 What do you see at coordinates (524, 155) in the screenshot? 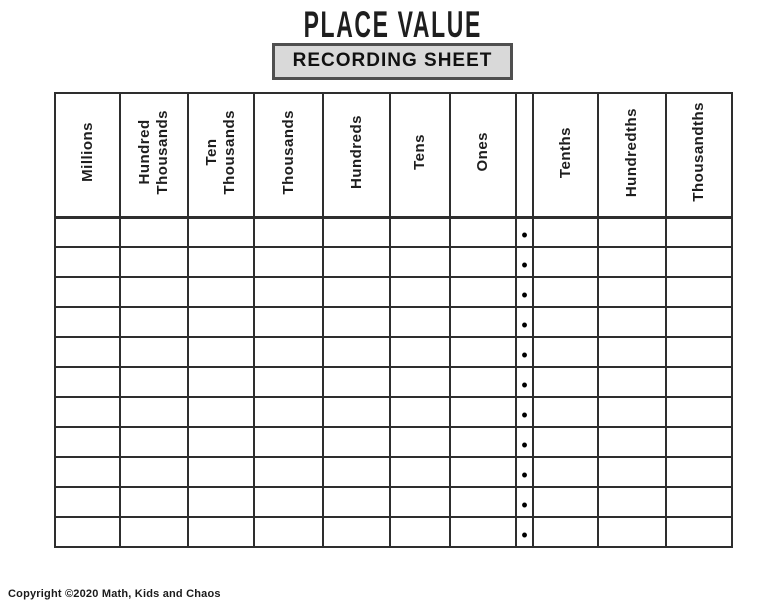
I see `column-header-decimal-point` at bounding box center [524, 155].